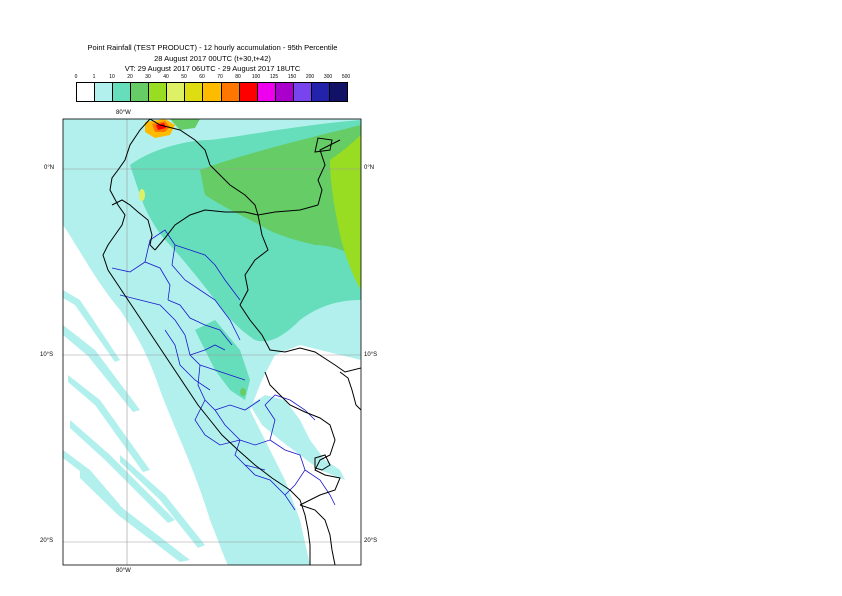 The height and width of the screenshot is (596, 842). What do you see at coordinates (123, 571) in the screenshot?
I see `lon-label-bottom: 80°W` at bounding box center [123, 571].